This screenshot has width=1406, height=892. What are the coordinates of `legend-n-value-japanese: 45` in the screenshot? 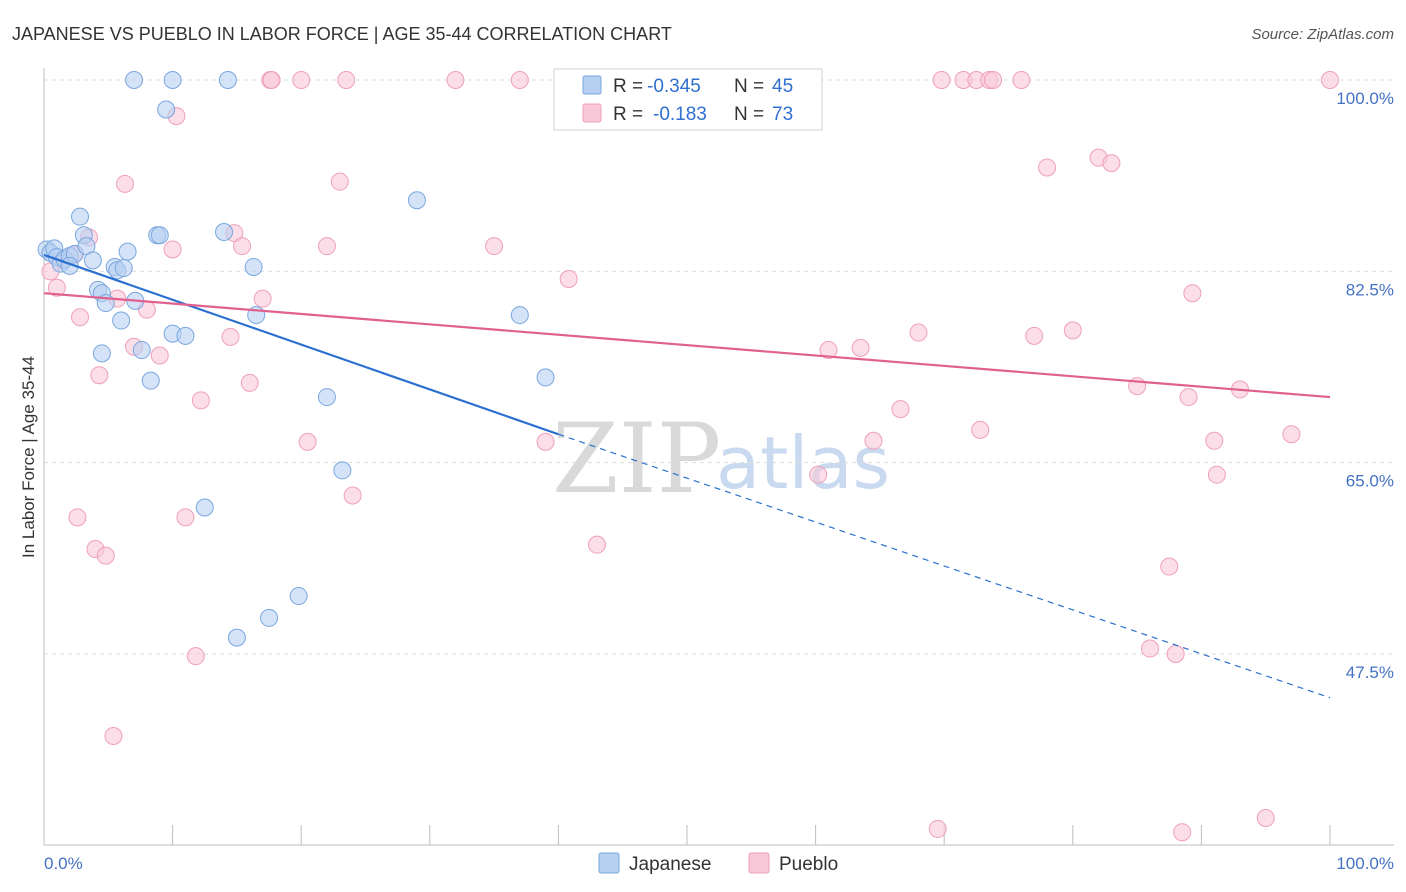 It's located at (782, 86).